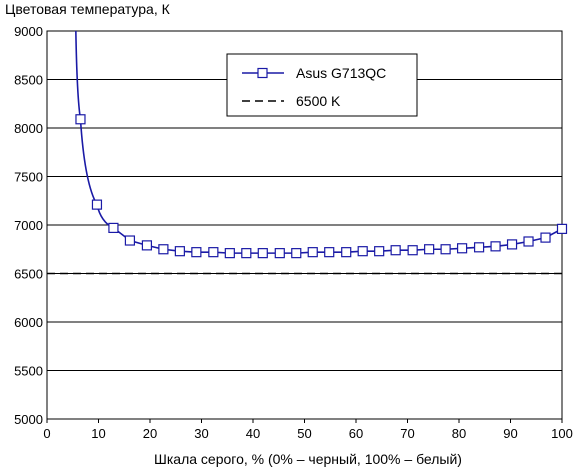 The height and width of the screenshot is (469, 574). I want to click on y-tick-label: 7000, so click(28, 225).